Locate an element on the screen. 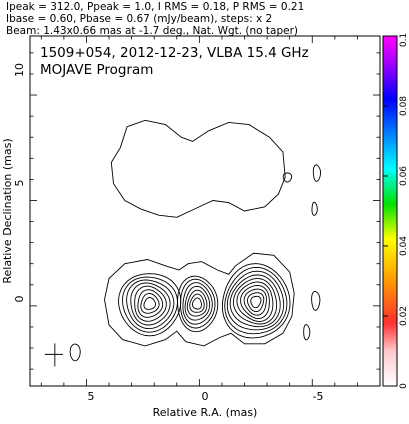  x-tick-label-0: 0 is located at coordinates (205, 396).